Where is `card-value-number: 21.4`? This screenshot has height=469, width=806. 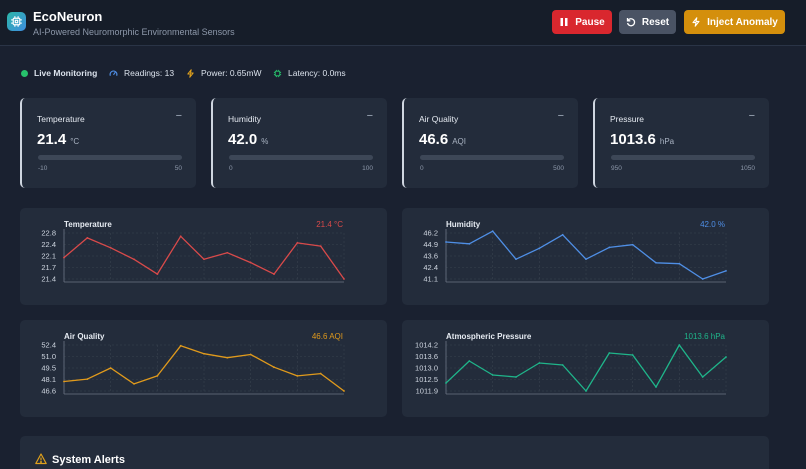
card-value-number: 21.4 is located at coordinates (52, 139).